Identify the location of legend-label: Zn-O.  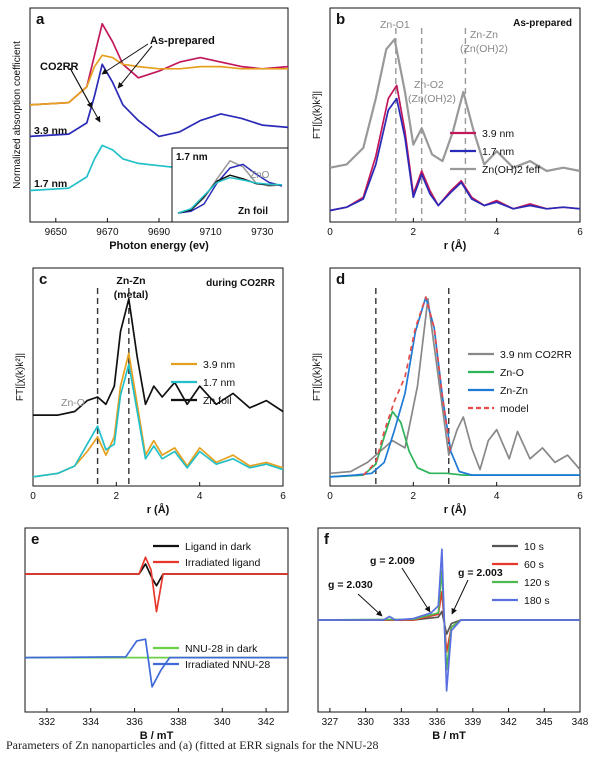
(512, 373).